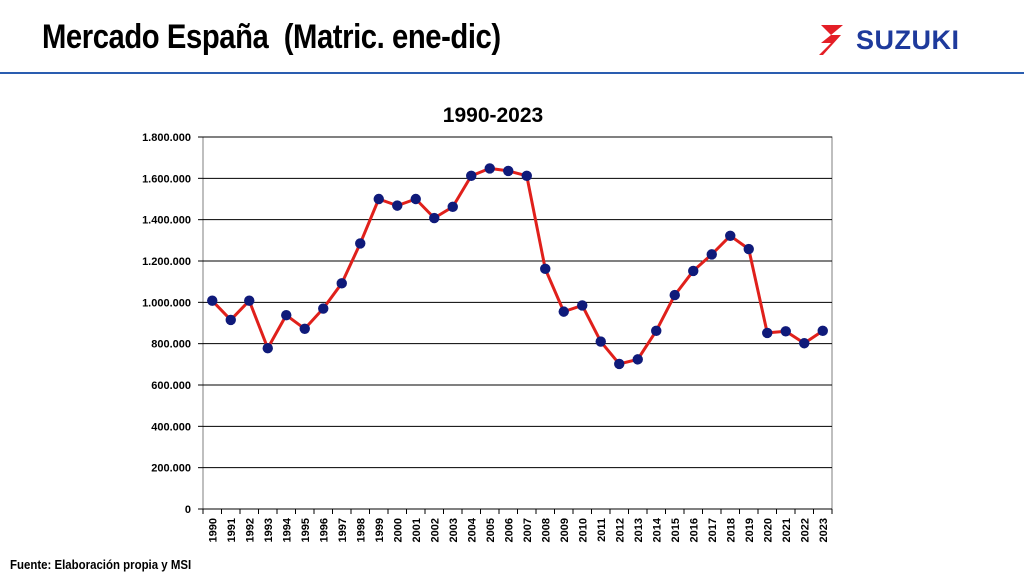  What do you see at coordinates (213, 530) in the screenshot?
I see `x-tick-label: 1990` at bounding box center [213, 530].